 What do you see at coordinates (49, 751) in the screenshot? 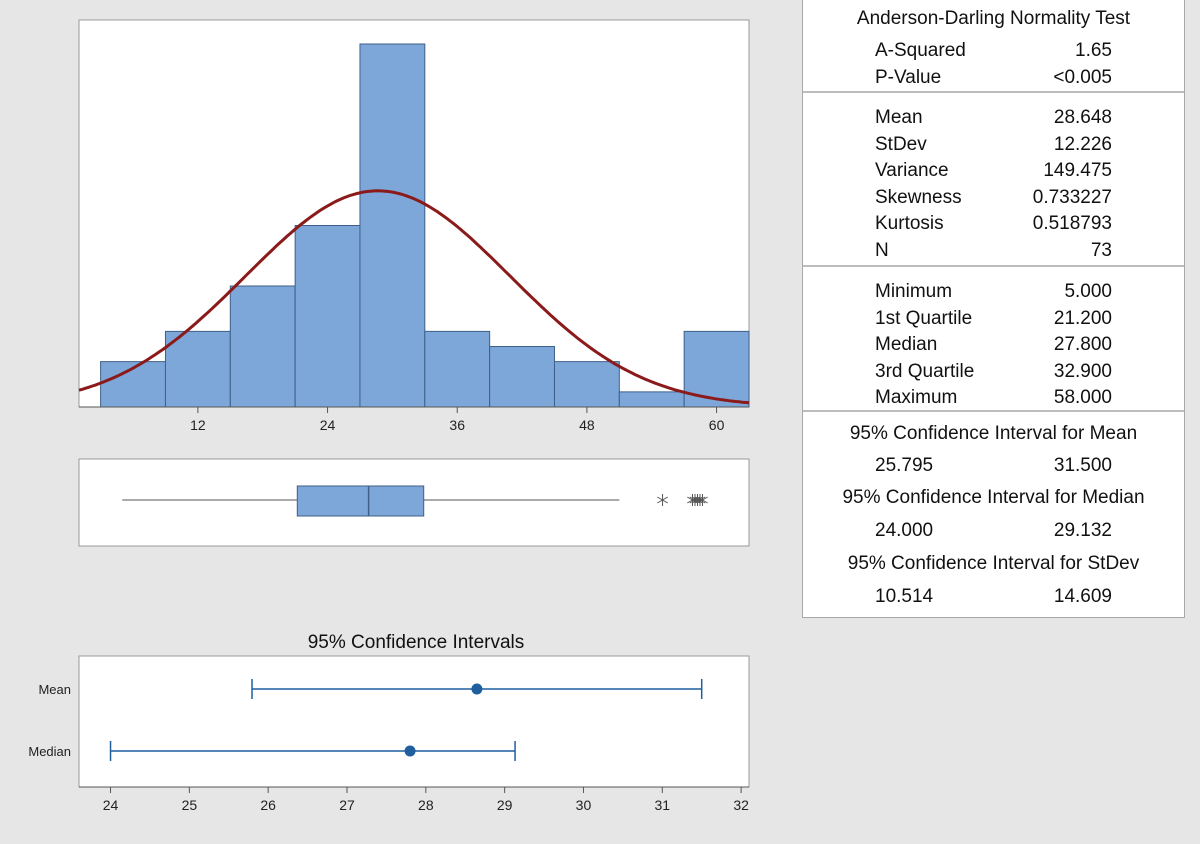
I see `ci-category-label: Median` at bounding box center [49, 751].